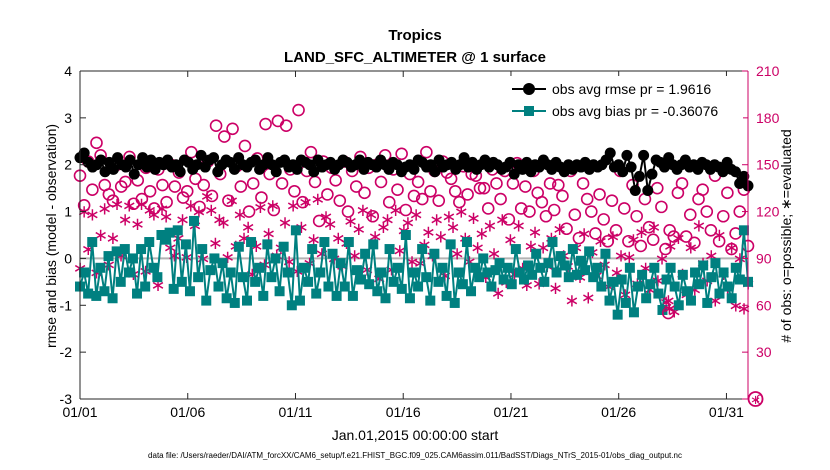  I want to click on y-right-tick-label: 120, so click(768, 212).